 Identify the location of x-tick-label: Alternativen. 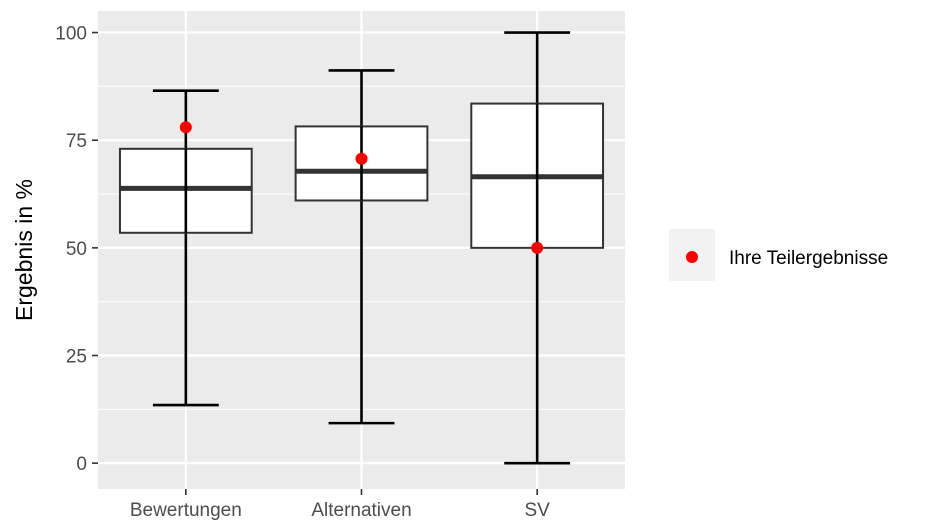
(361, 510).